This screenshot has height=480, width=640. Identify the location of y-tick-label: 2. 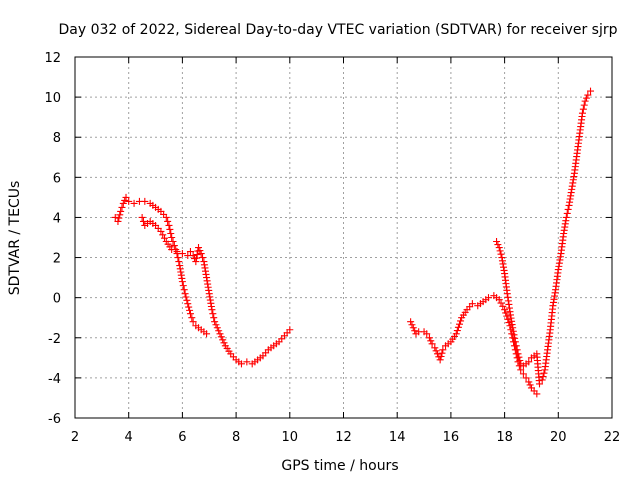
(57, 259).